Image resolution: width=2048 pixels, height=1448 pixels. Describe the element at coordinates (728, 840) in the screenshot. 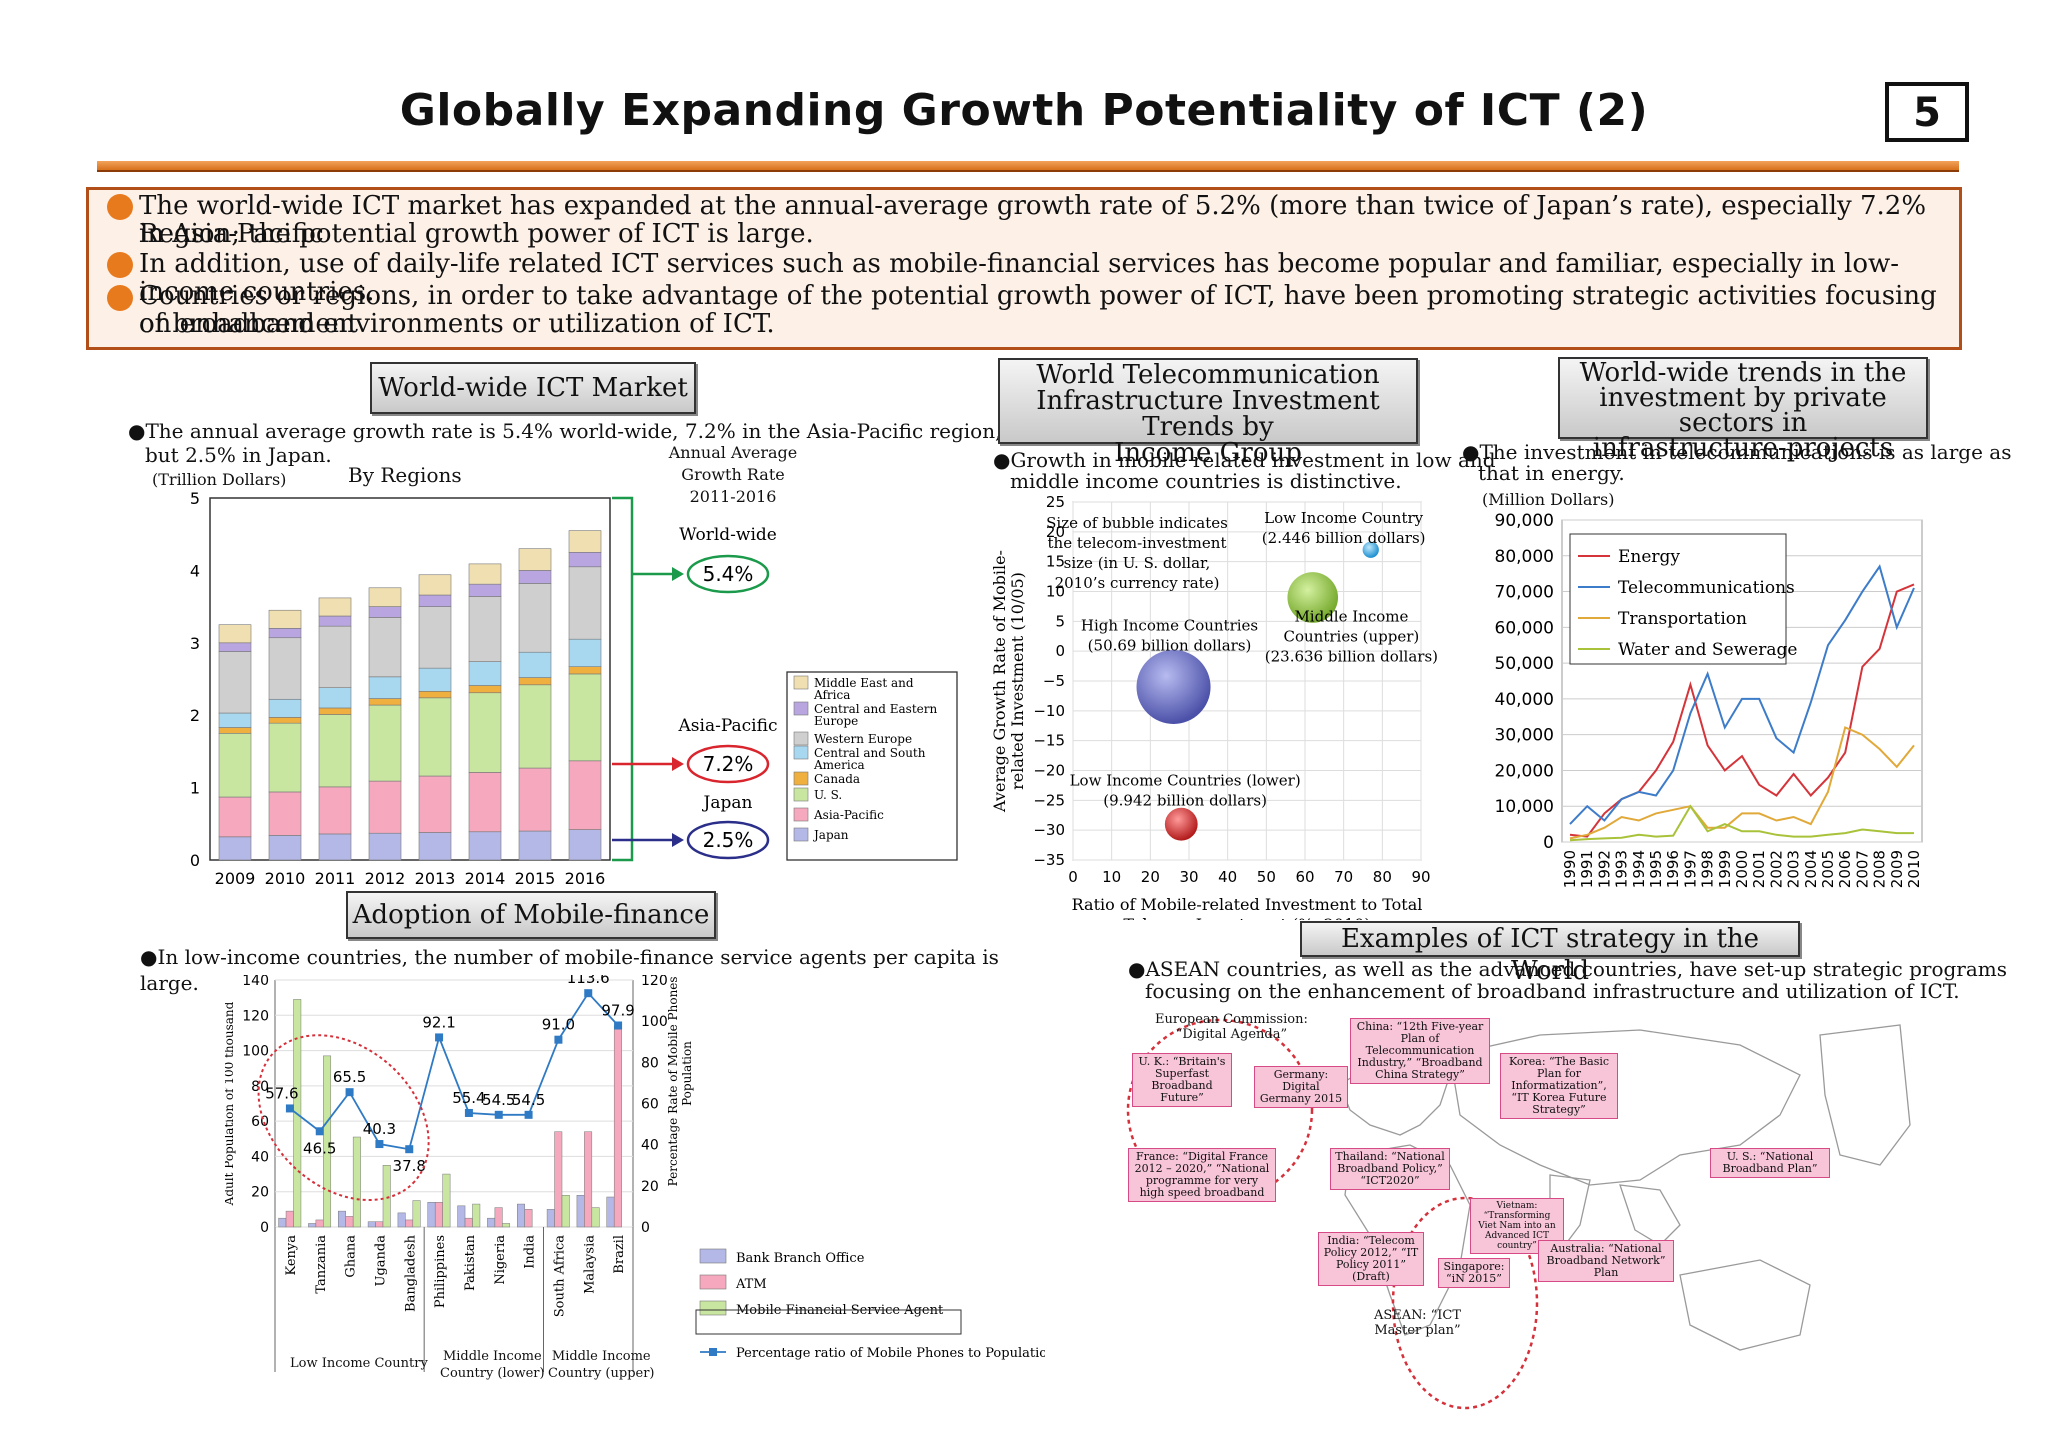

I see `rate-value: 2.5%` at that location.